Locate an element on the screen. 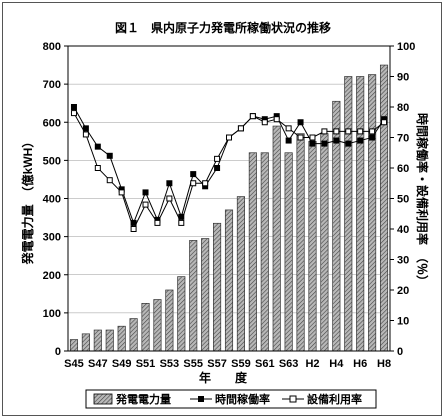 The height and width of the screenshot is (420, 446). bar-S63 is located at coordinates (288, 252).